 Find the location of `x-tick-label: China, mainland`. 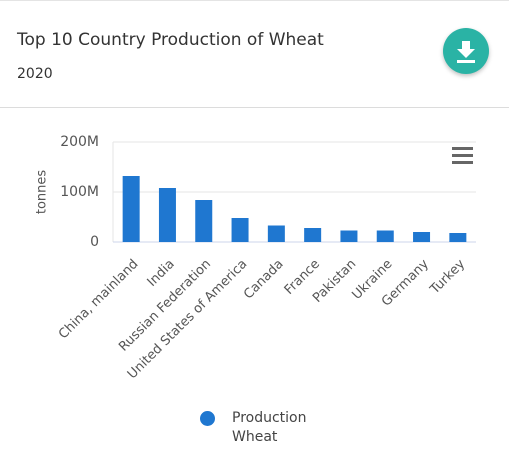

x-tick-label: China, mainland is located at coordinates (99, 300).